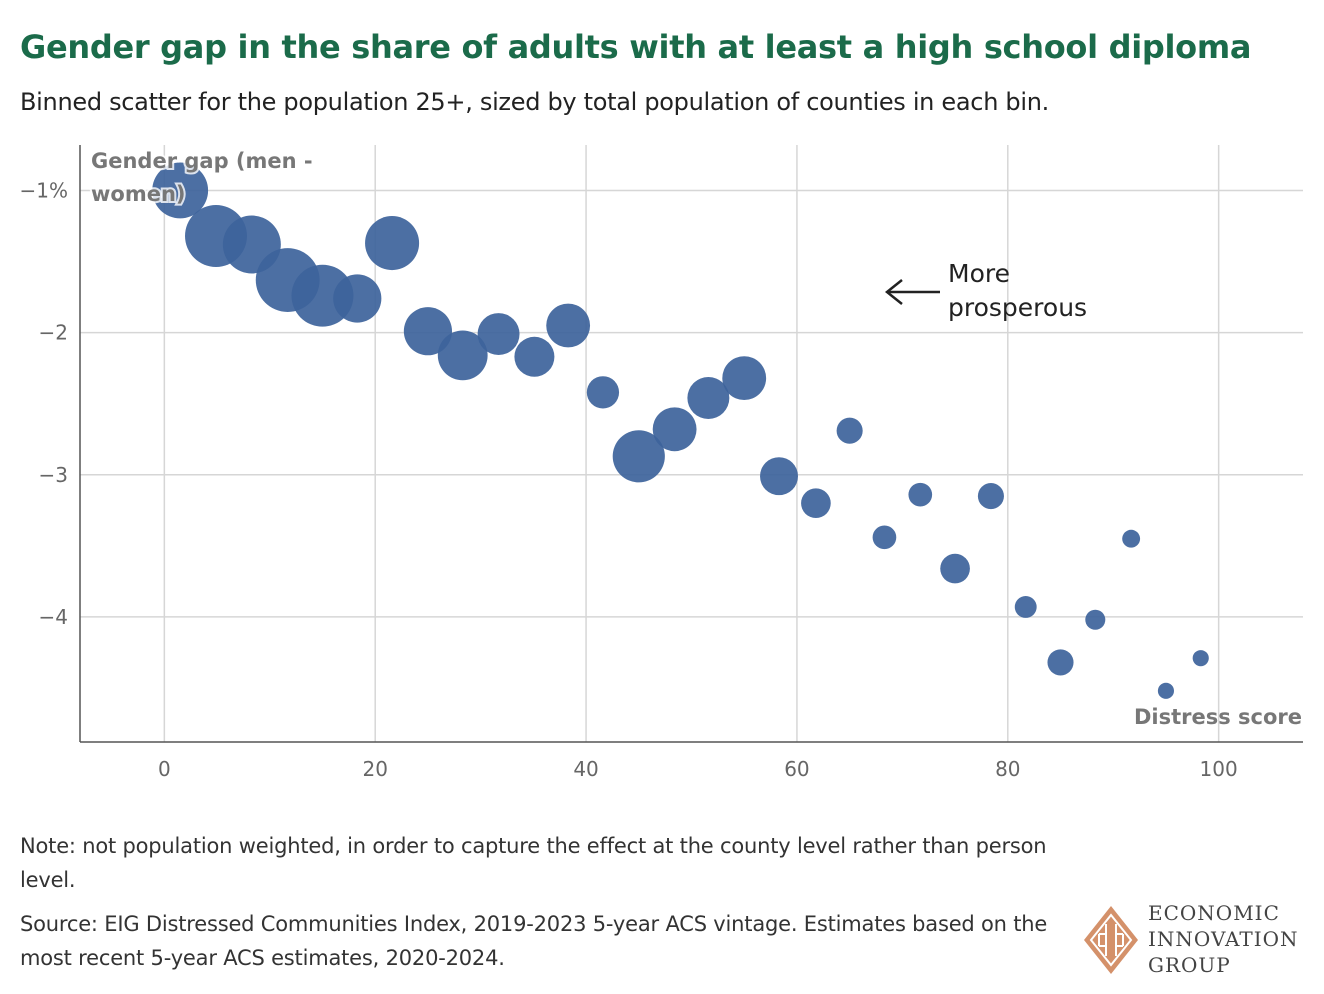 The height and width of the screenshot is (994, 1324). What do you see at coordinates (44, 190) in the screenshot?
I see `y-tick-label: −1%` at bounding box center [44, 190].